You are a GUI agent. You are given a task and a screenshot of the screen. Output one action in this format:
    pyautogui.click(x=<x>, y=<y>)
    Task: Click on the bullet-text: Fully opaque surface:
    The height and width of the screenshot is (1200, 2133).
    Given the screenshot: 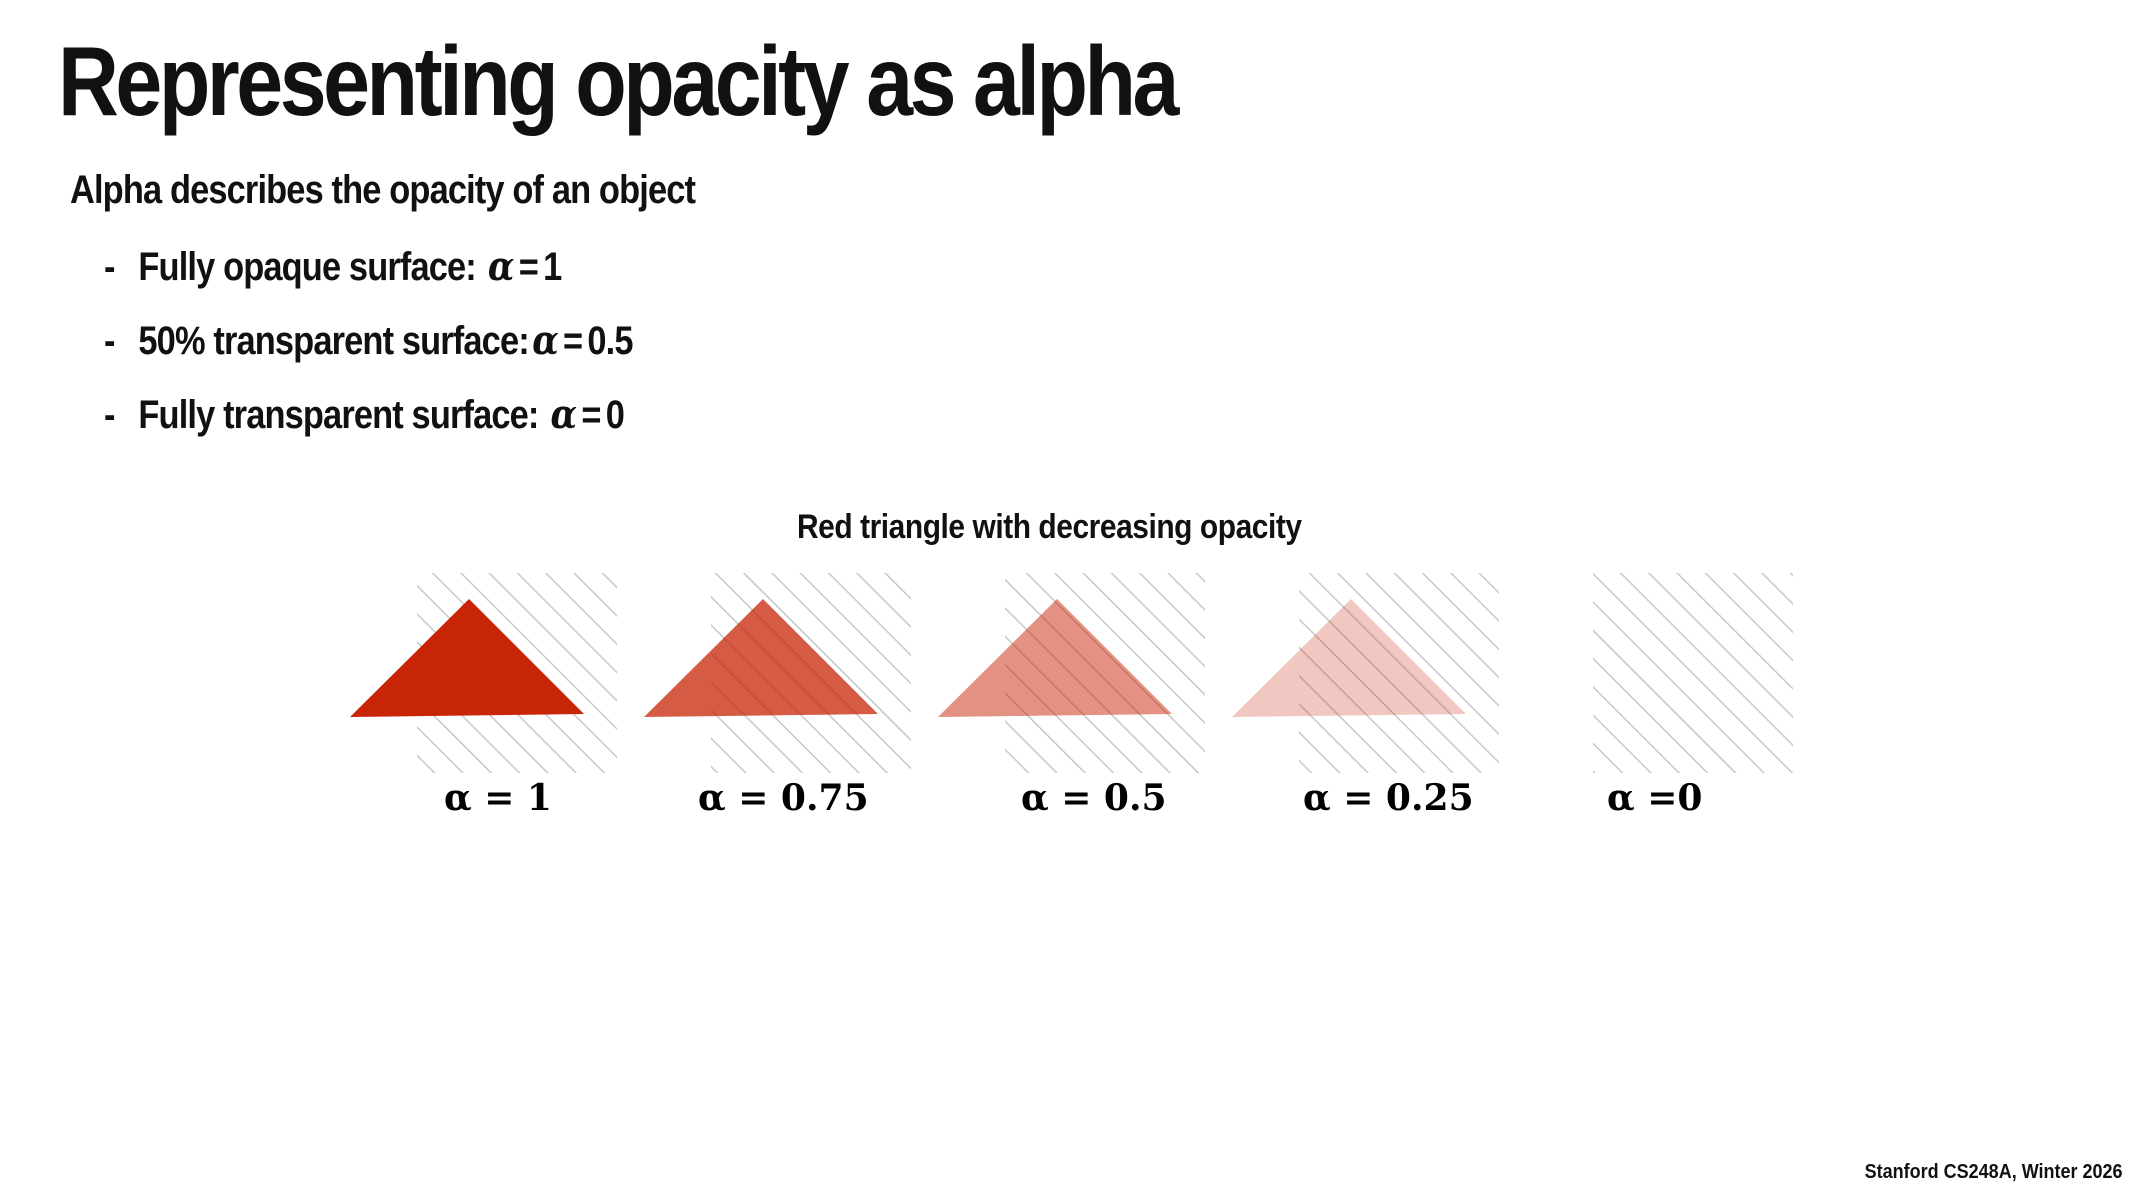 What is the action you would take?
    pyautogui.click(x=307, y=267)
    